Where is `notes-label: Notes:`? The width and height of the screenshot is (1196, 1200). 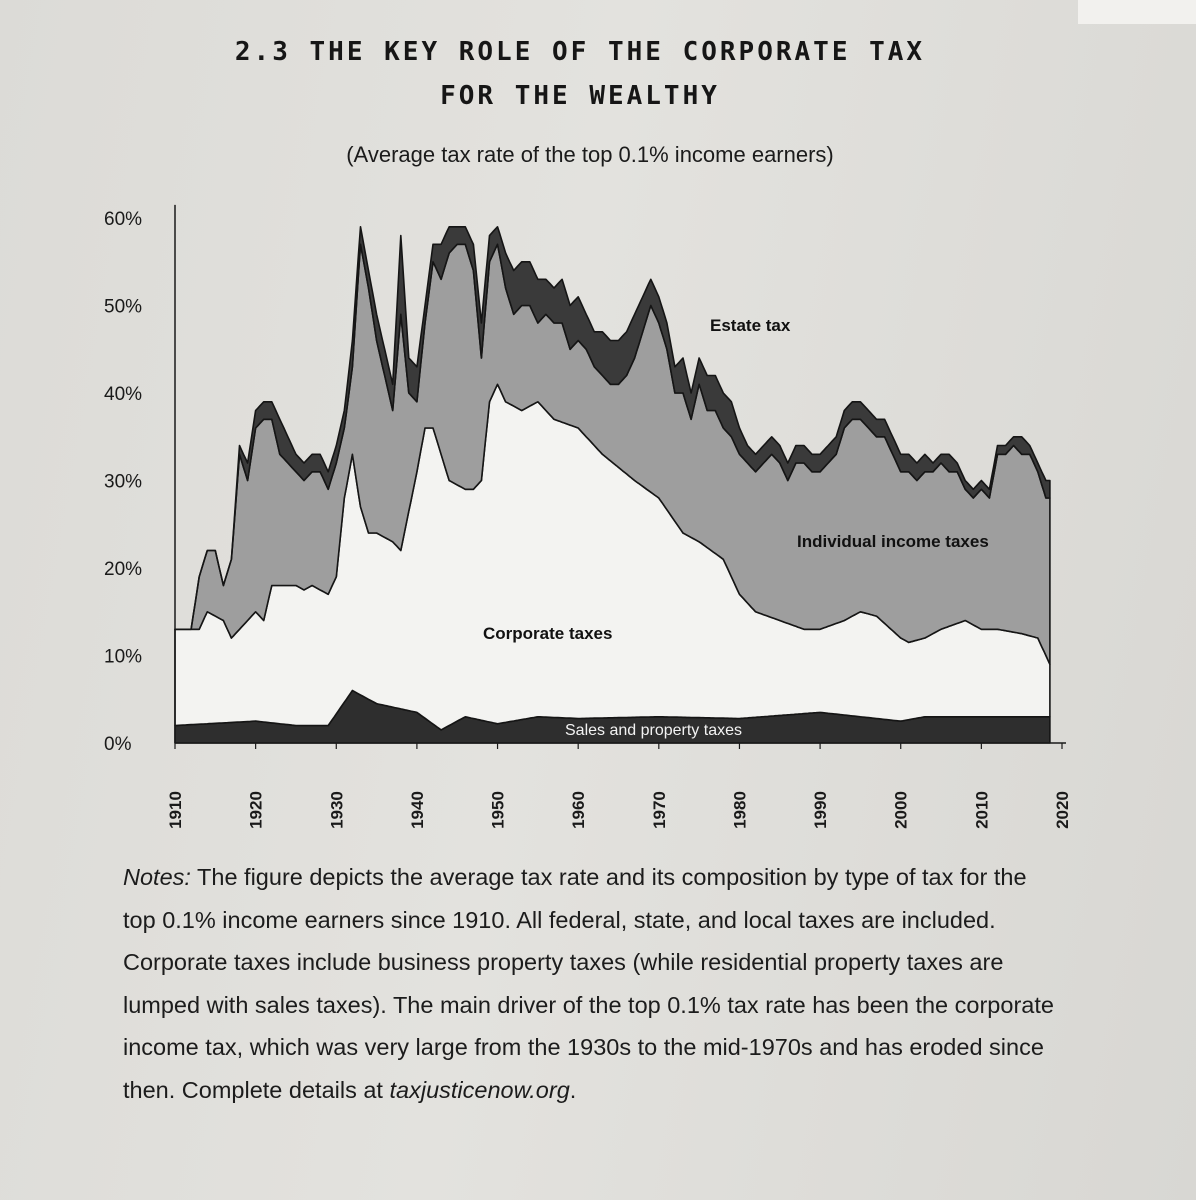
notes-label: Notes: is located at coordinates (157, 877).